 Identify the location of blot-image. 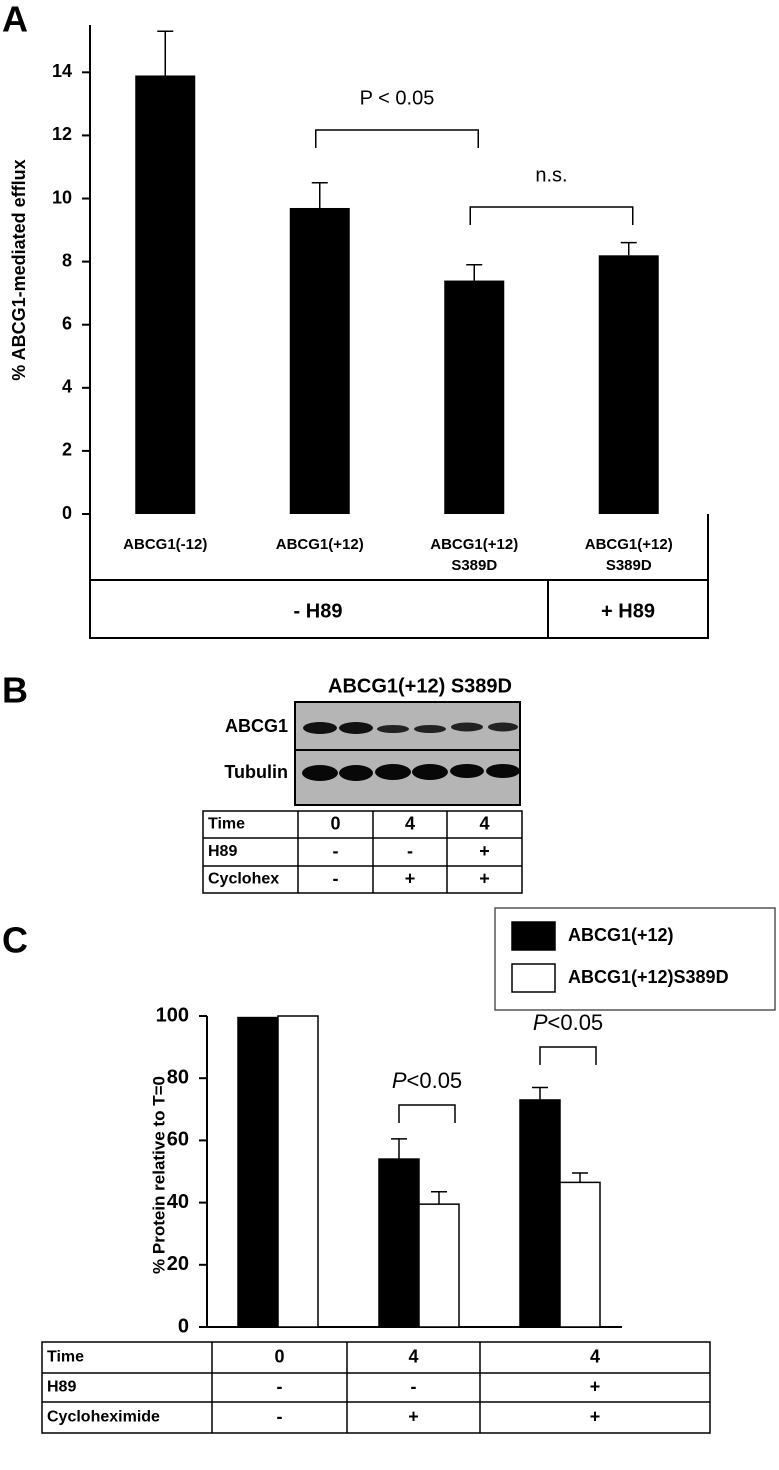
(407, 753).